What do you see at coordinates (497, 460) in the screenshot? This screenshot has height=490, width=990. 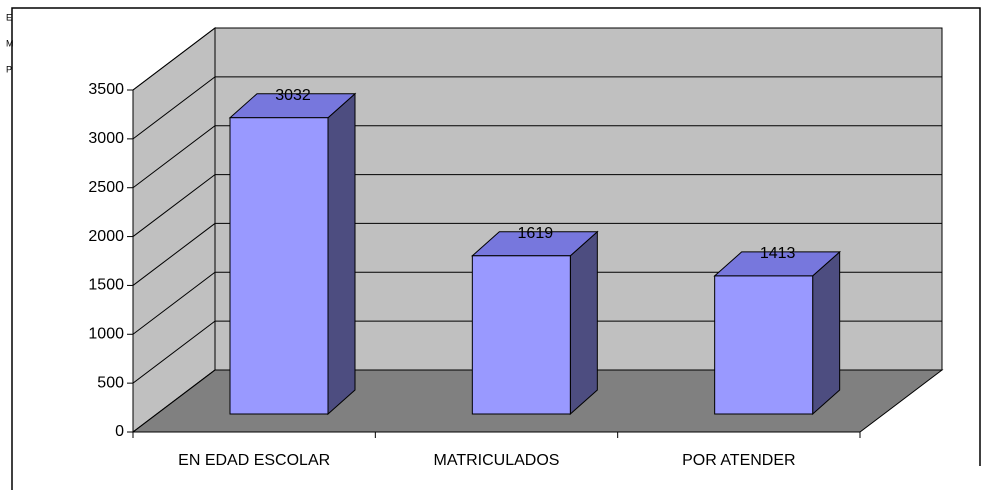 I see `x-tick-label: MATRICULADOS` at bounding box center [497, 460].